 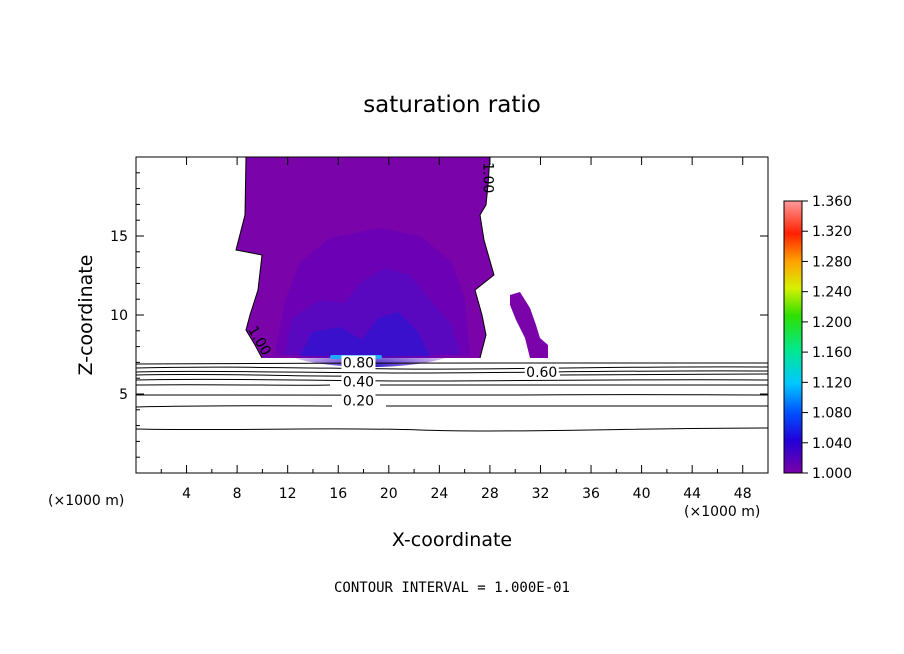 I want to click on contour-labels: 1.001.000.800.600.400.20, so click(x=401, y=285).